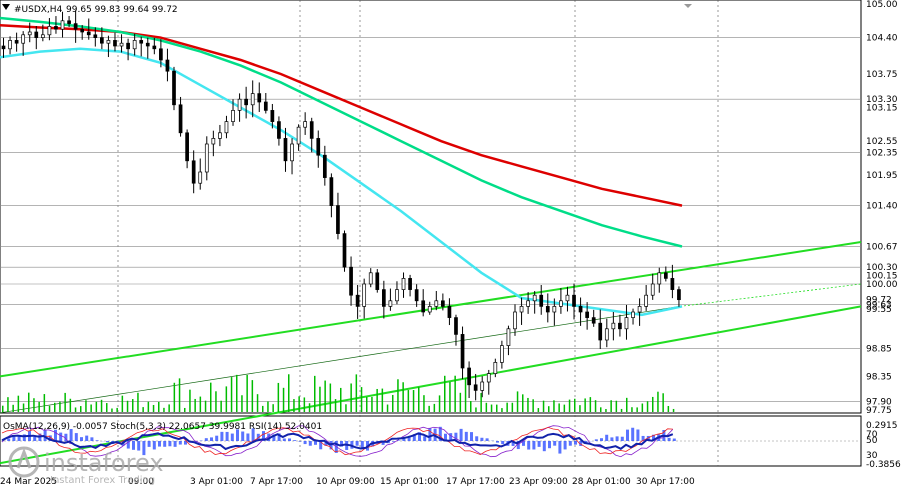  Describe the element at coordinates (409, 482) in the screenshot. I see `time-axis-label: 15 Apr 01:00` at that location.